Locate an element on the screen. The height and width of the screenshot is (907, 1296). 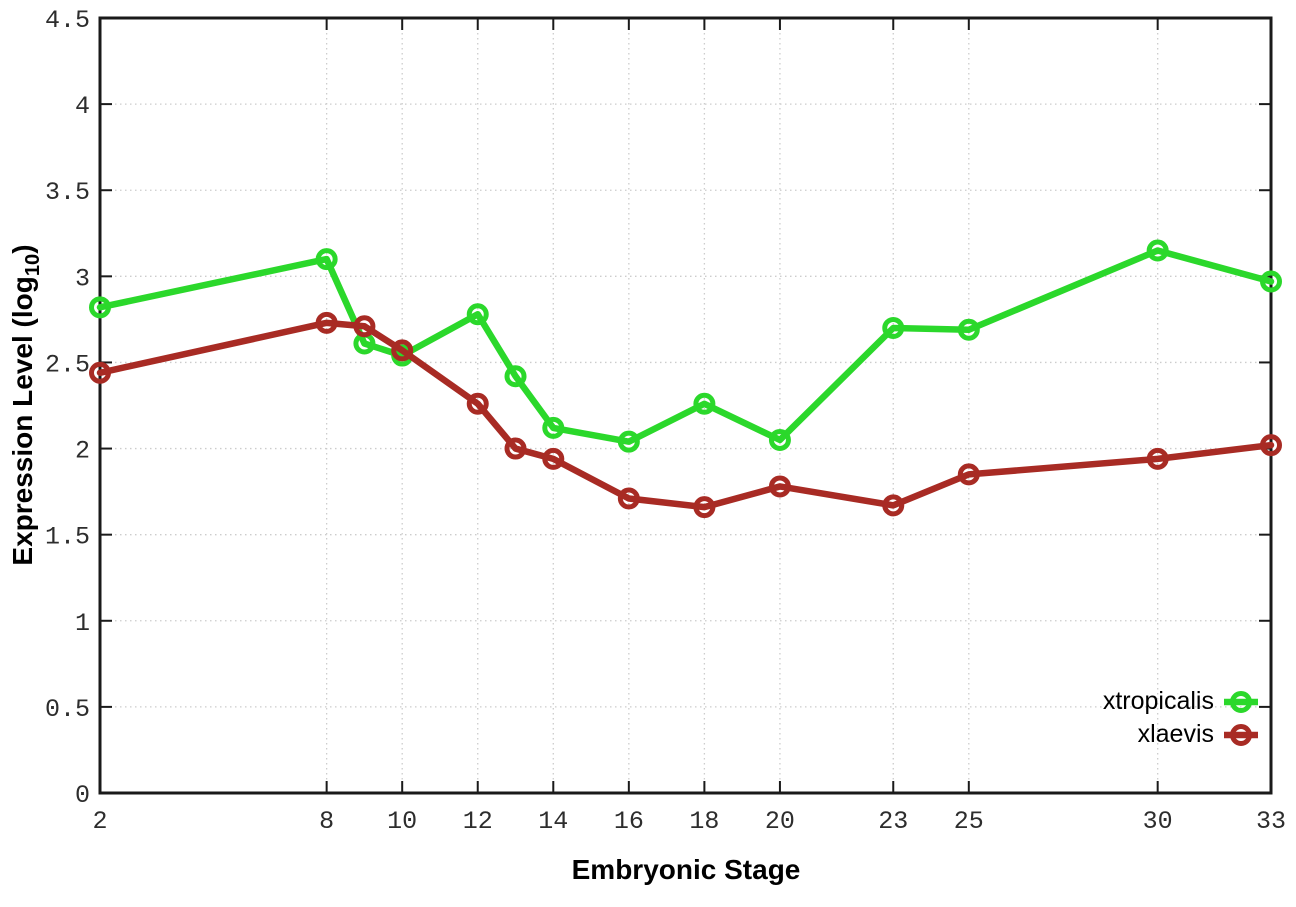
y-tick-label: 0.5 is located at coordinates (67, 709).